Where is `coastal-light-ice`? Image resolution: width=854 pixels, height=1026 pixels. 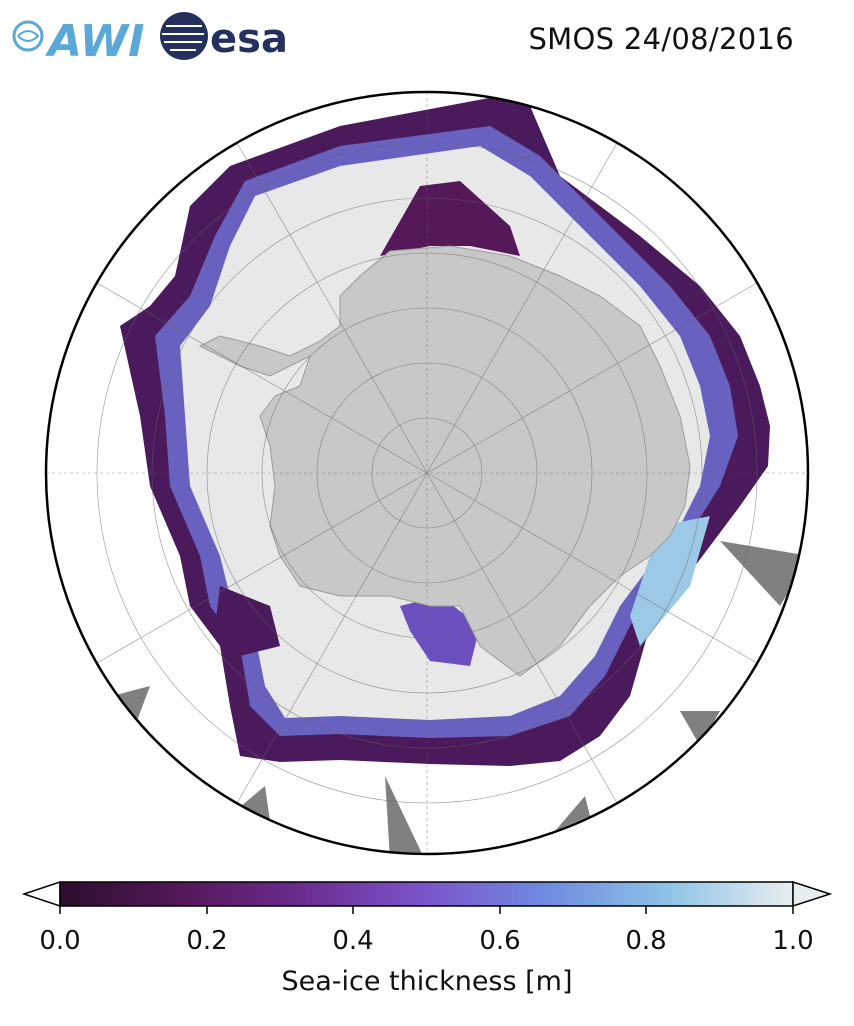
coastal-light-ice is located at coordinates (670, 581).